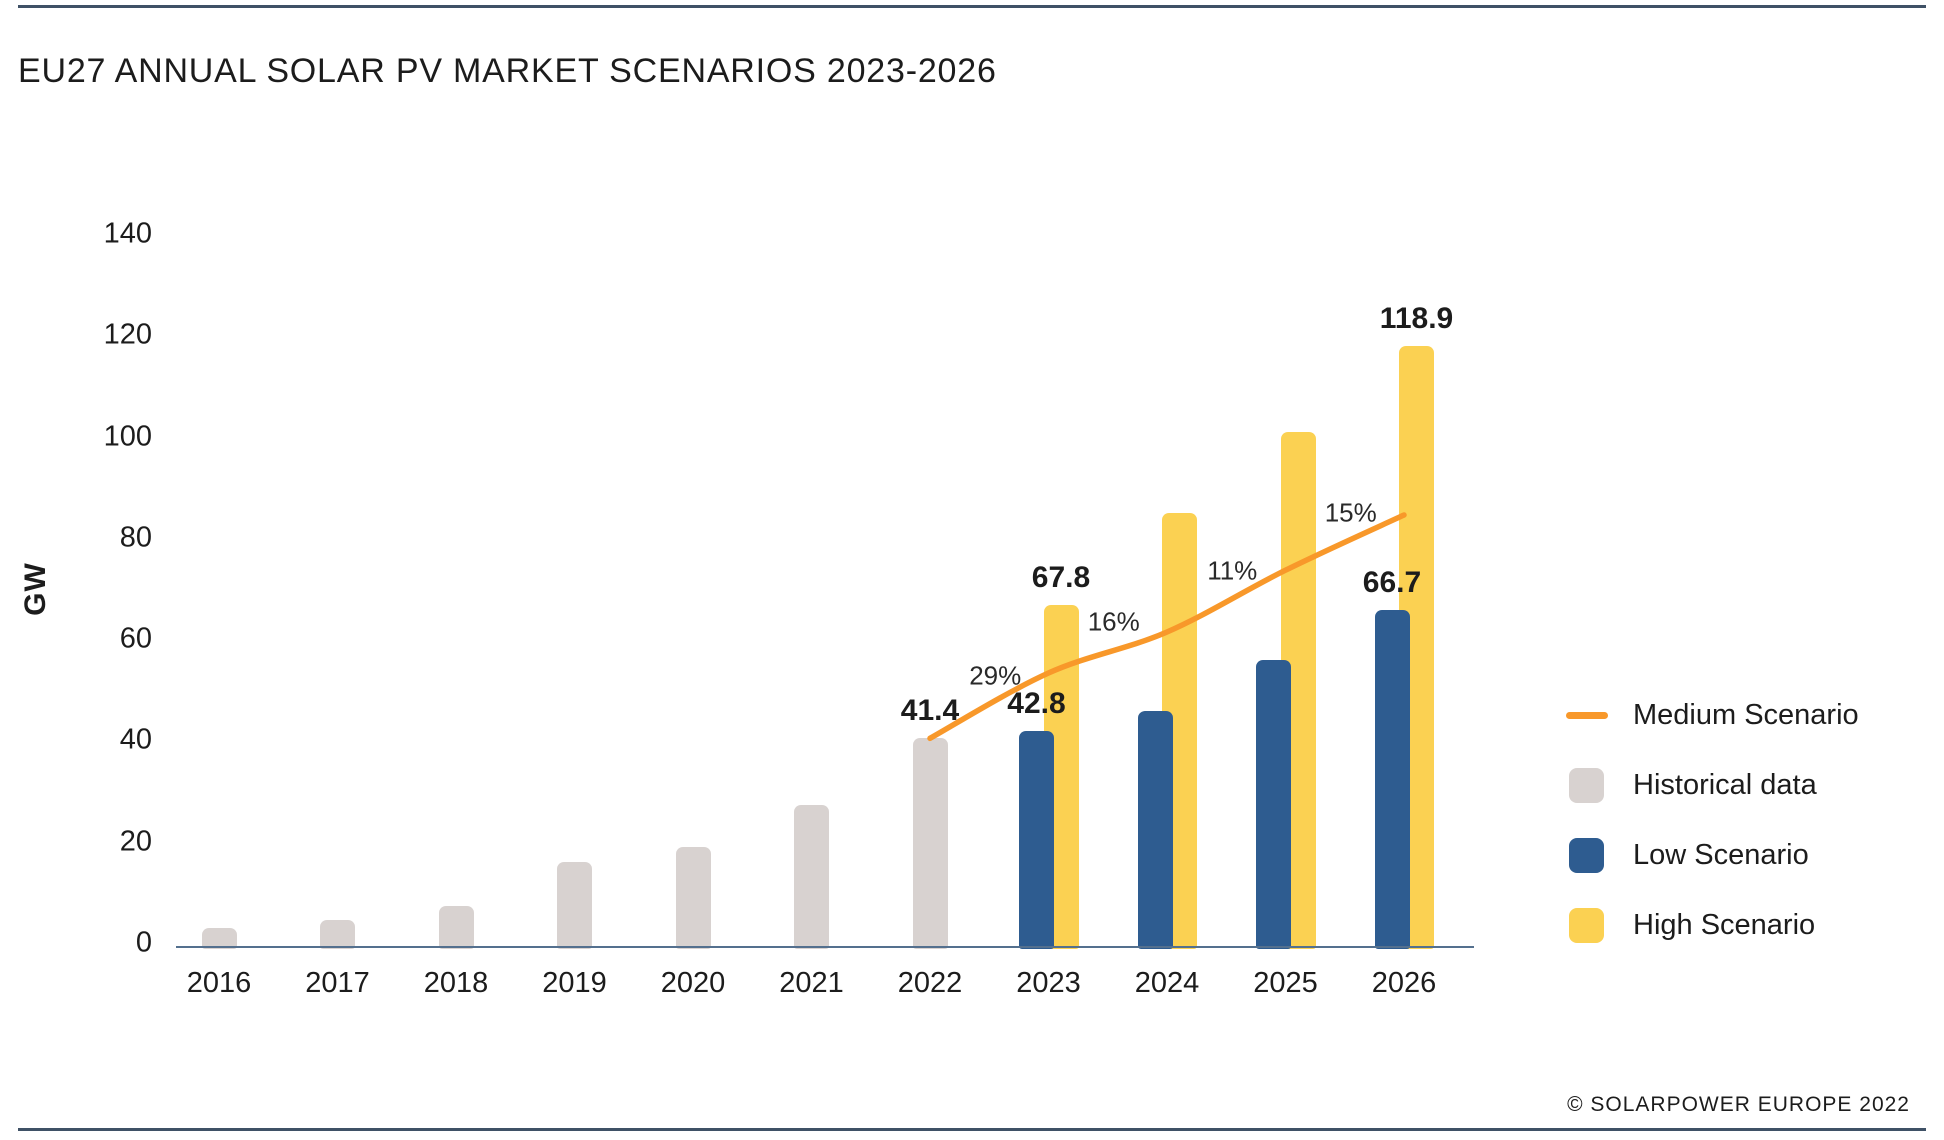 The image size is (1944, 1140). I want to click on historical-data-bar-2020, so click(693, 898).